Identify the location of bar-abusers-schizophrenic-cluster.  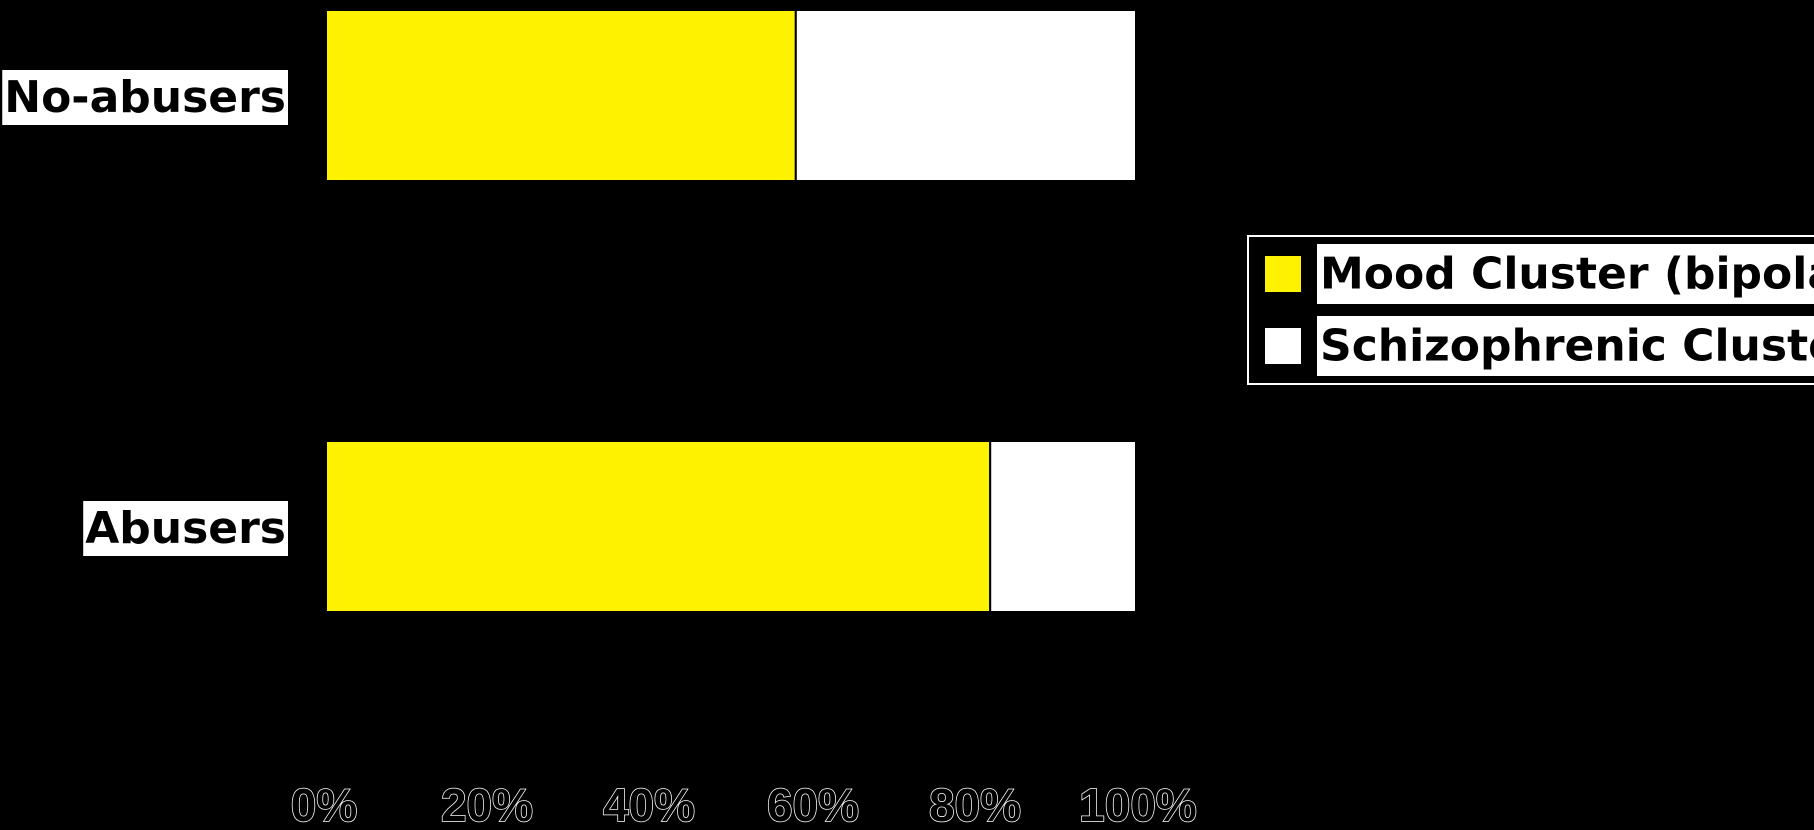
(1063, 526).